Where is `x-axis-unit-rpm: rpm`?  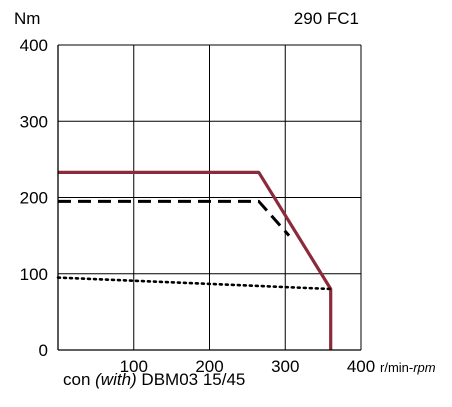 x-axis-unit-rpm: rpm is located at coordinates (424, 367).